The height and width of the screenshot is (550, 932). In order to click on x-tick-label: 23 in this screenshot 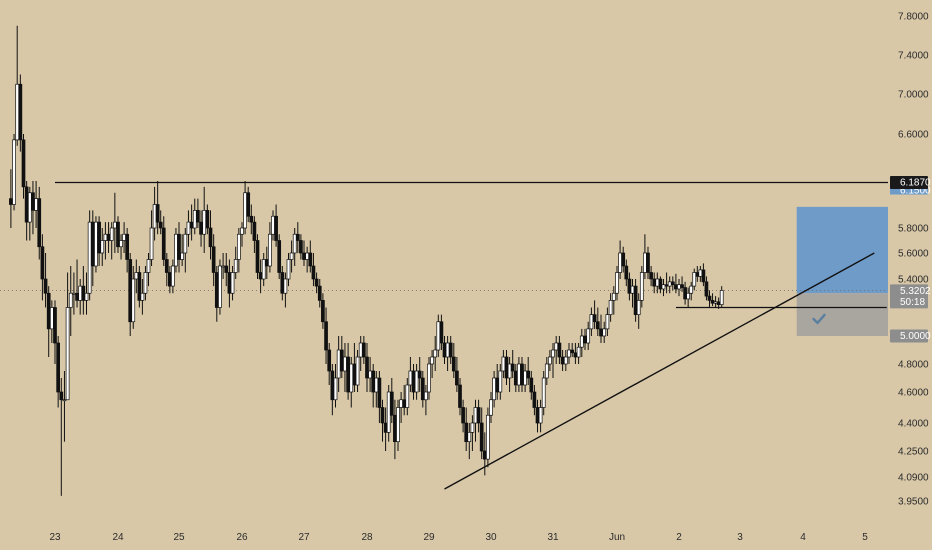, I will do `click(55, 537)`.